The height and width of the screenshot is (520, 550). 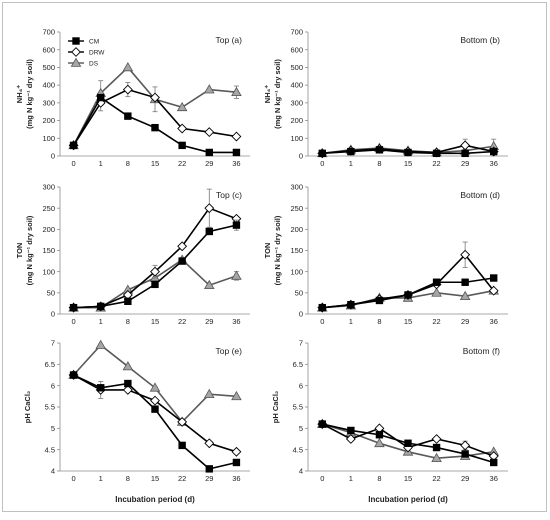 What do you see at coordinates (296, 67) in the screenshot?
I see `y-tick-label: 500` at bounding box center [296, 67].